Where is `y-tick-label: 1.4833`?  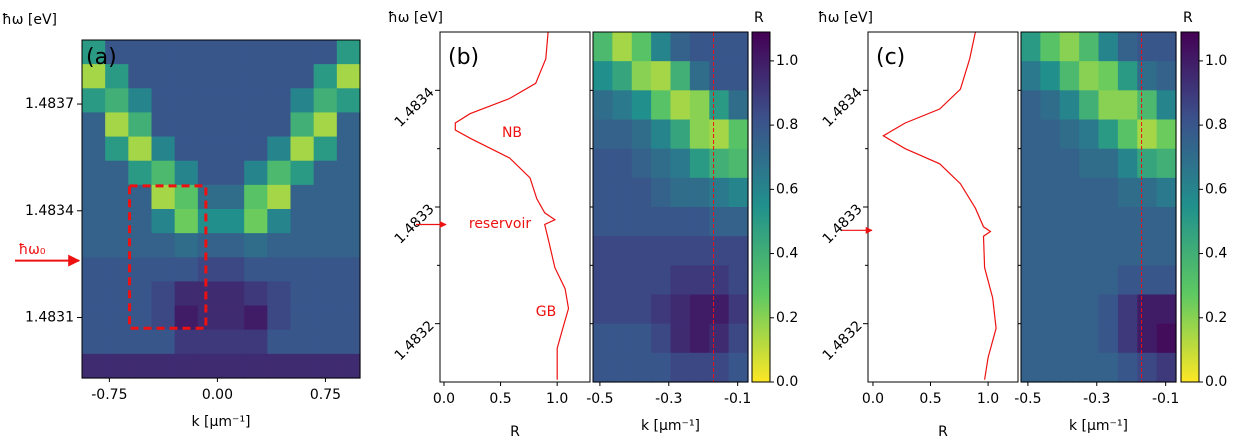
y-tick-label: 1.4833 is located at coordinates (843, 224).